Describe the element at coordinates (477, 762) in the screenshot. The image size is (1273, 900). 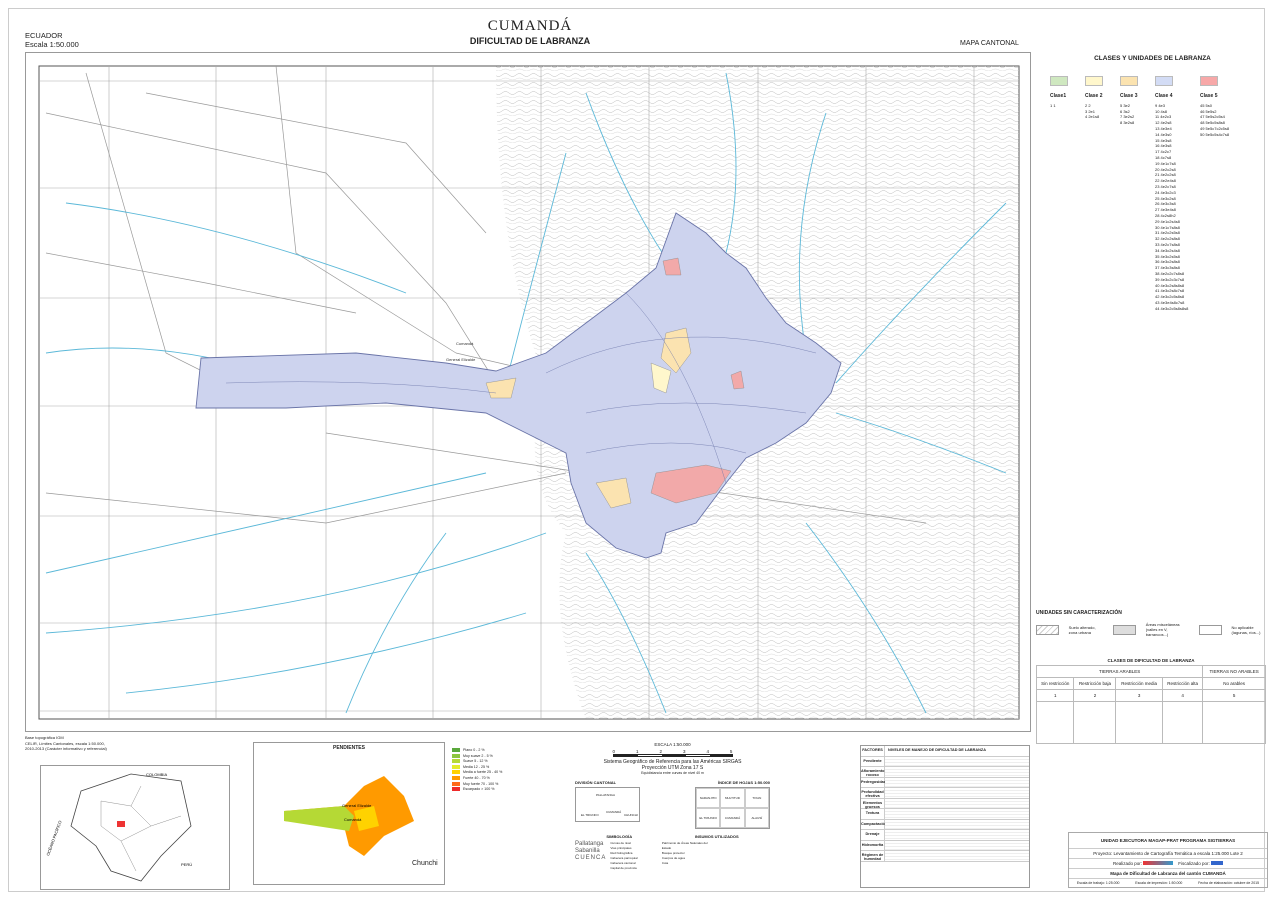
I see `slope-legend-item: Suave 5 - 12 %` at that location.